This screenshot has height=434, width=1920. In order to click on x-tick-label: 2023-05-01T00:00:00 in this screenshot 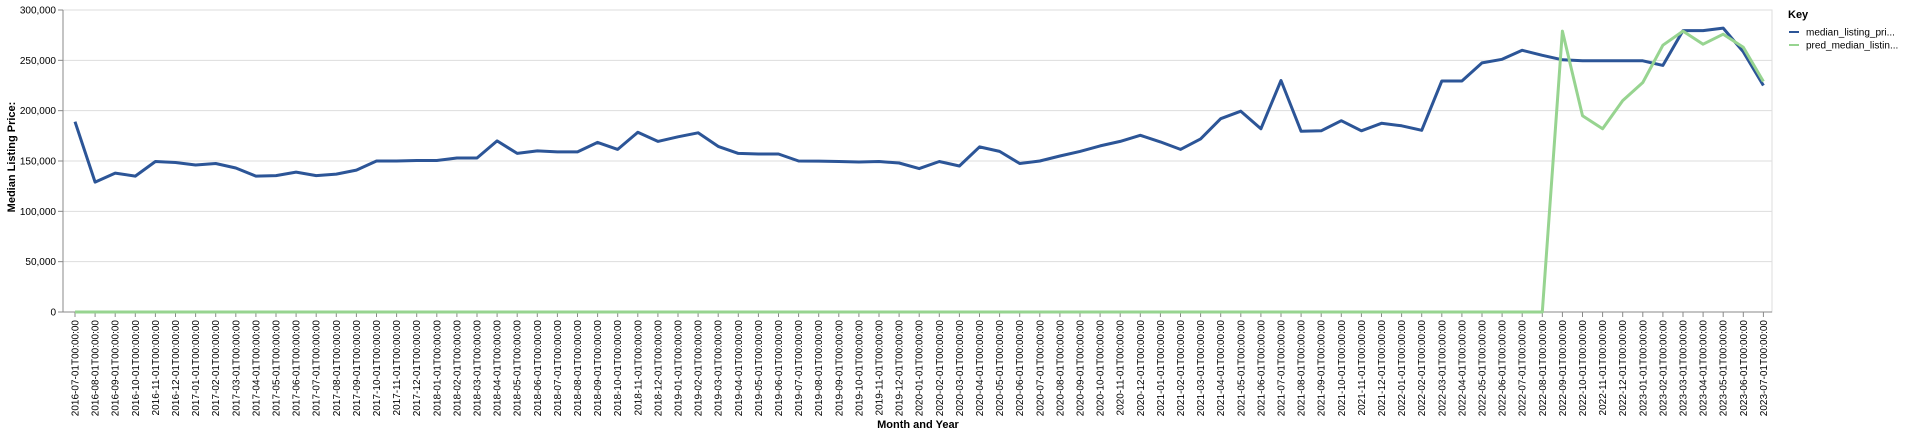, I will do `click(1724, 368)`.